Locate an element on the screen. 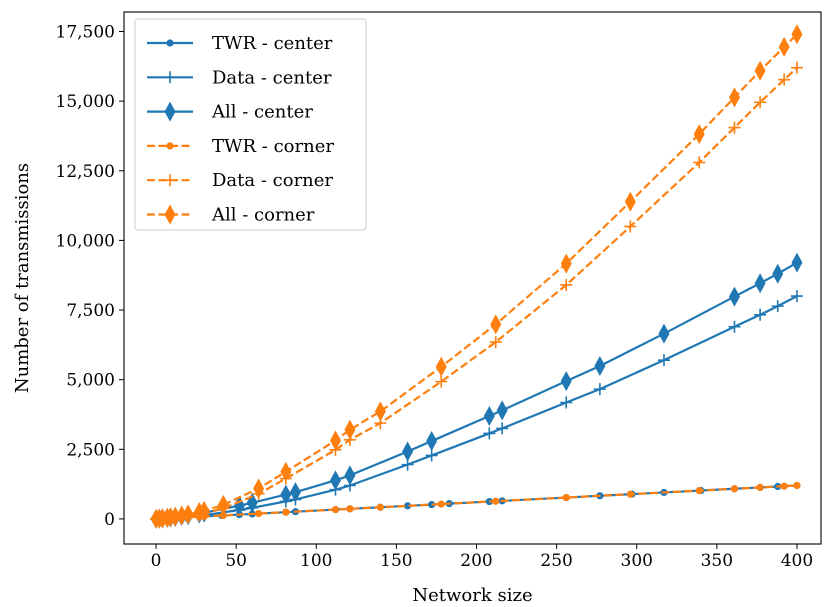 This screenshot has width=827, height=607. x-tick-label: 400 is located at coordinates (797, 561).